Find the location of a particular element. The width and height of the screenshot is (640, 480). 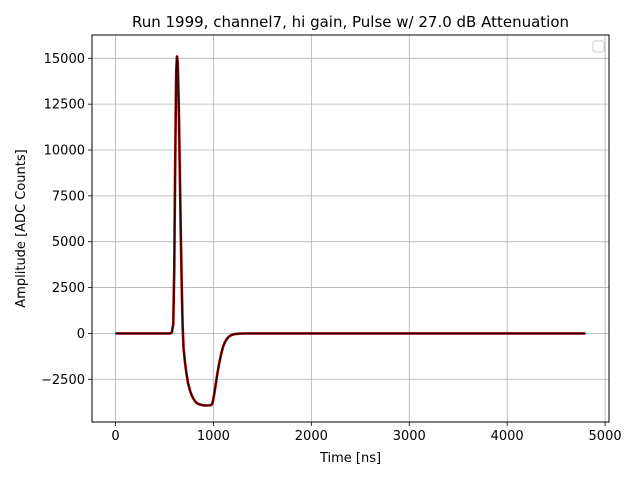

x-tick-label: 4000 is located at coordinates (507, 436).